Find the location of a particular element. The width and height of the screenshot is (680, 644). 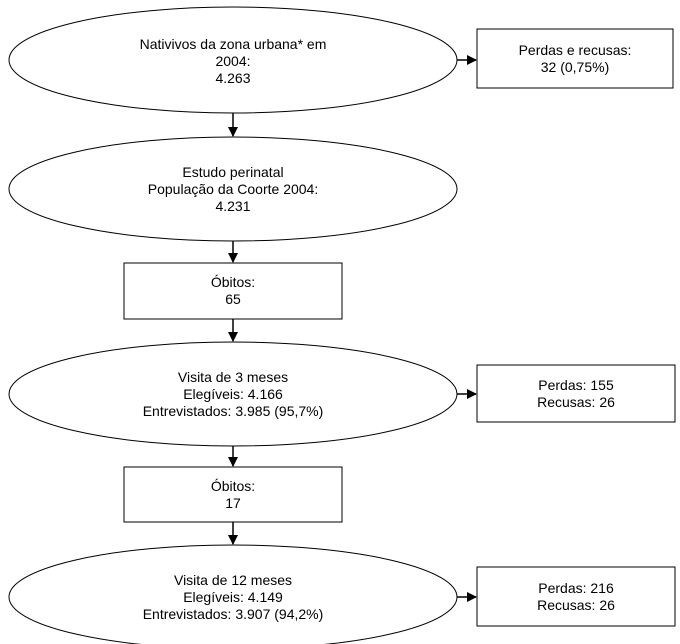

perdas-12-line1: Perdas: 216 is located at coordinates (576, 587).